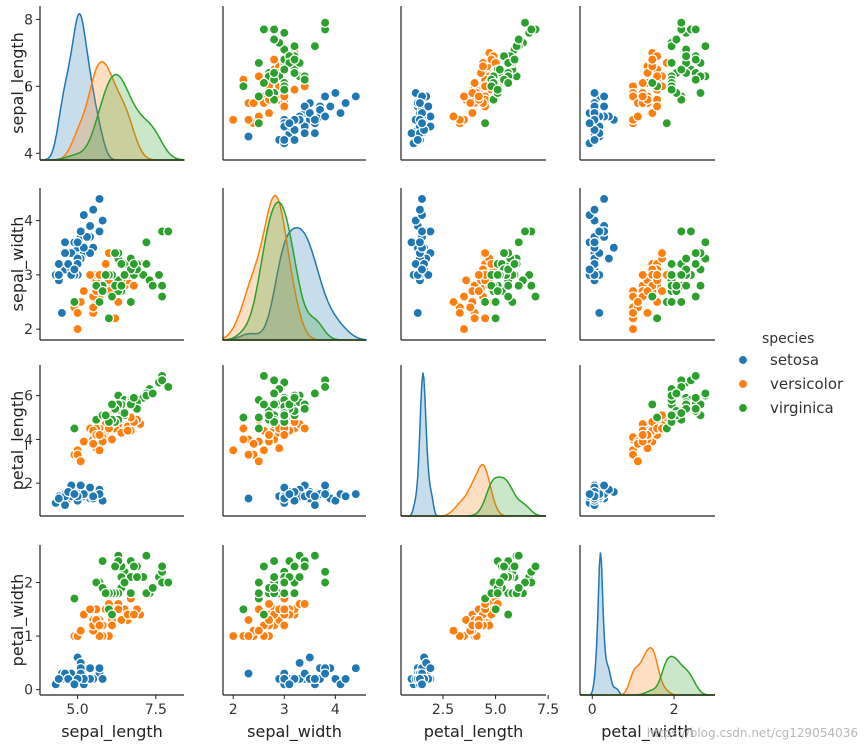  Describe the element at coordinates (77, 710) in the screenshot. I see `x-tick-label-sepal_length: 5.0` at that location.